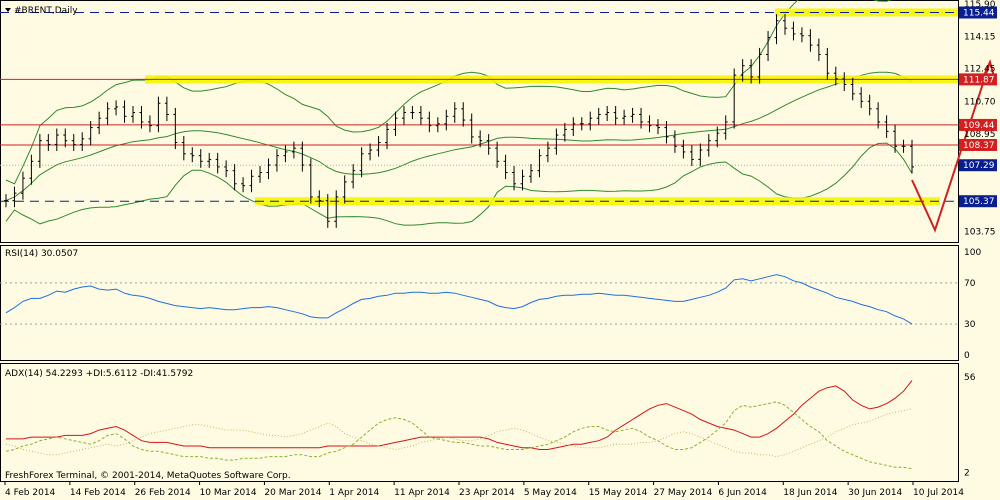 The height and width of the screenshot is (500, 1000). What do you see at coordinates (980, 102) in the screenshot?
I see `main-y-tick-3: 110.70` at bounding box center [980, 102].